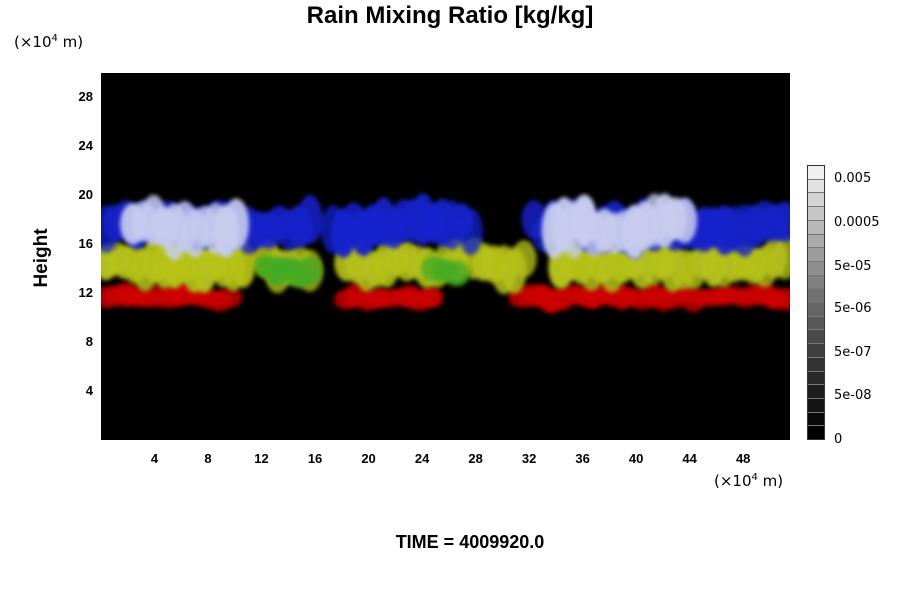 The width and height of the screenshot is (900, 600). What do you see at coordinates (853, 178) in the screenshot?
I see `colorbar-label: 0.005` at bounding box center [853, 178].